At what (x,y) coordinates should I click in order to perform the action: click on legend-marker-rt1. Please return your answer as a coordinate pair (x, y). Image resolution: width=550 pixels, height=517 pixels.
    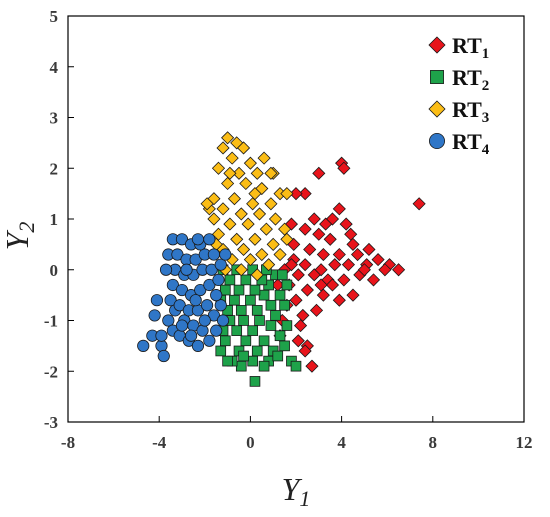
    Looking at the image, I should click on (437, 45).